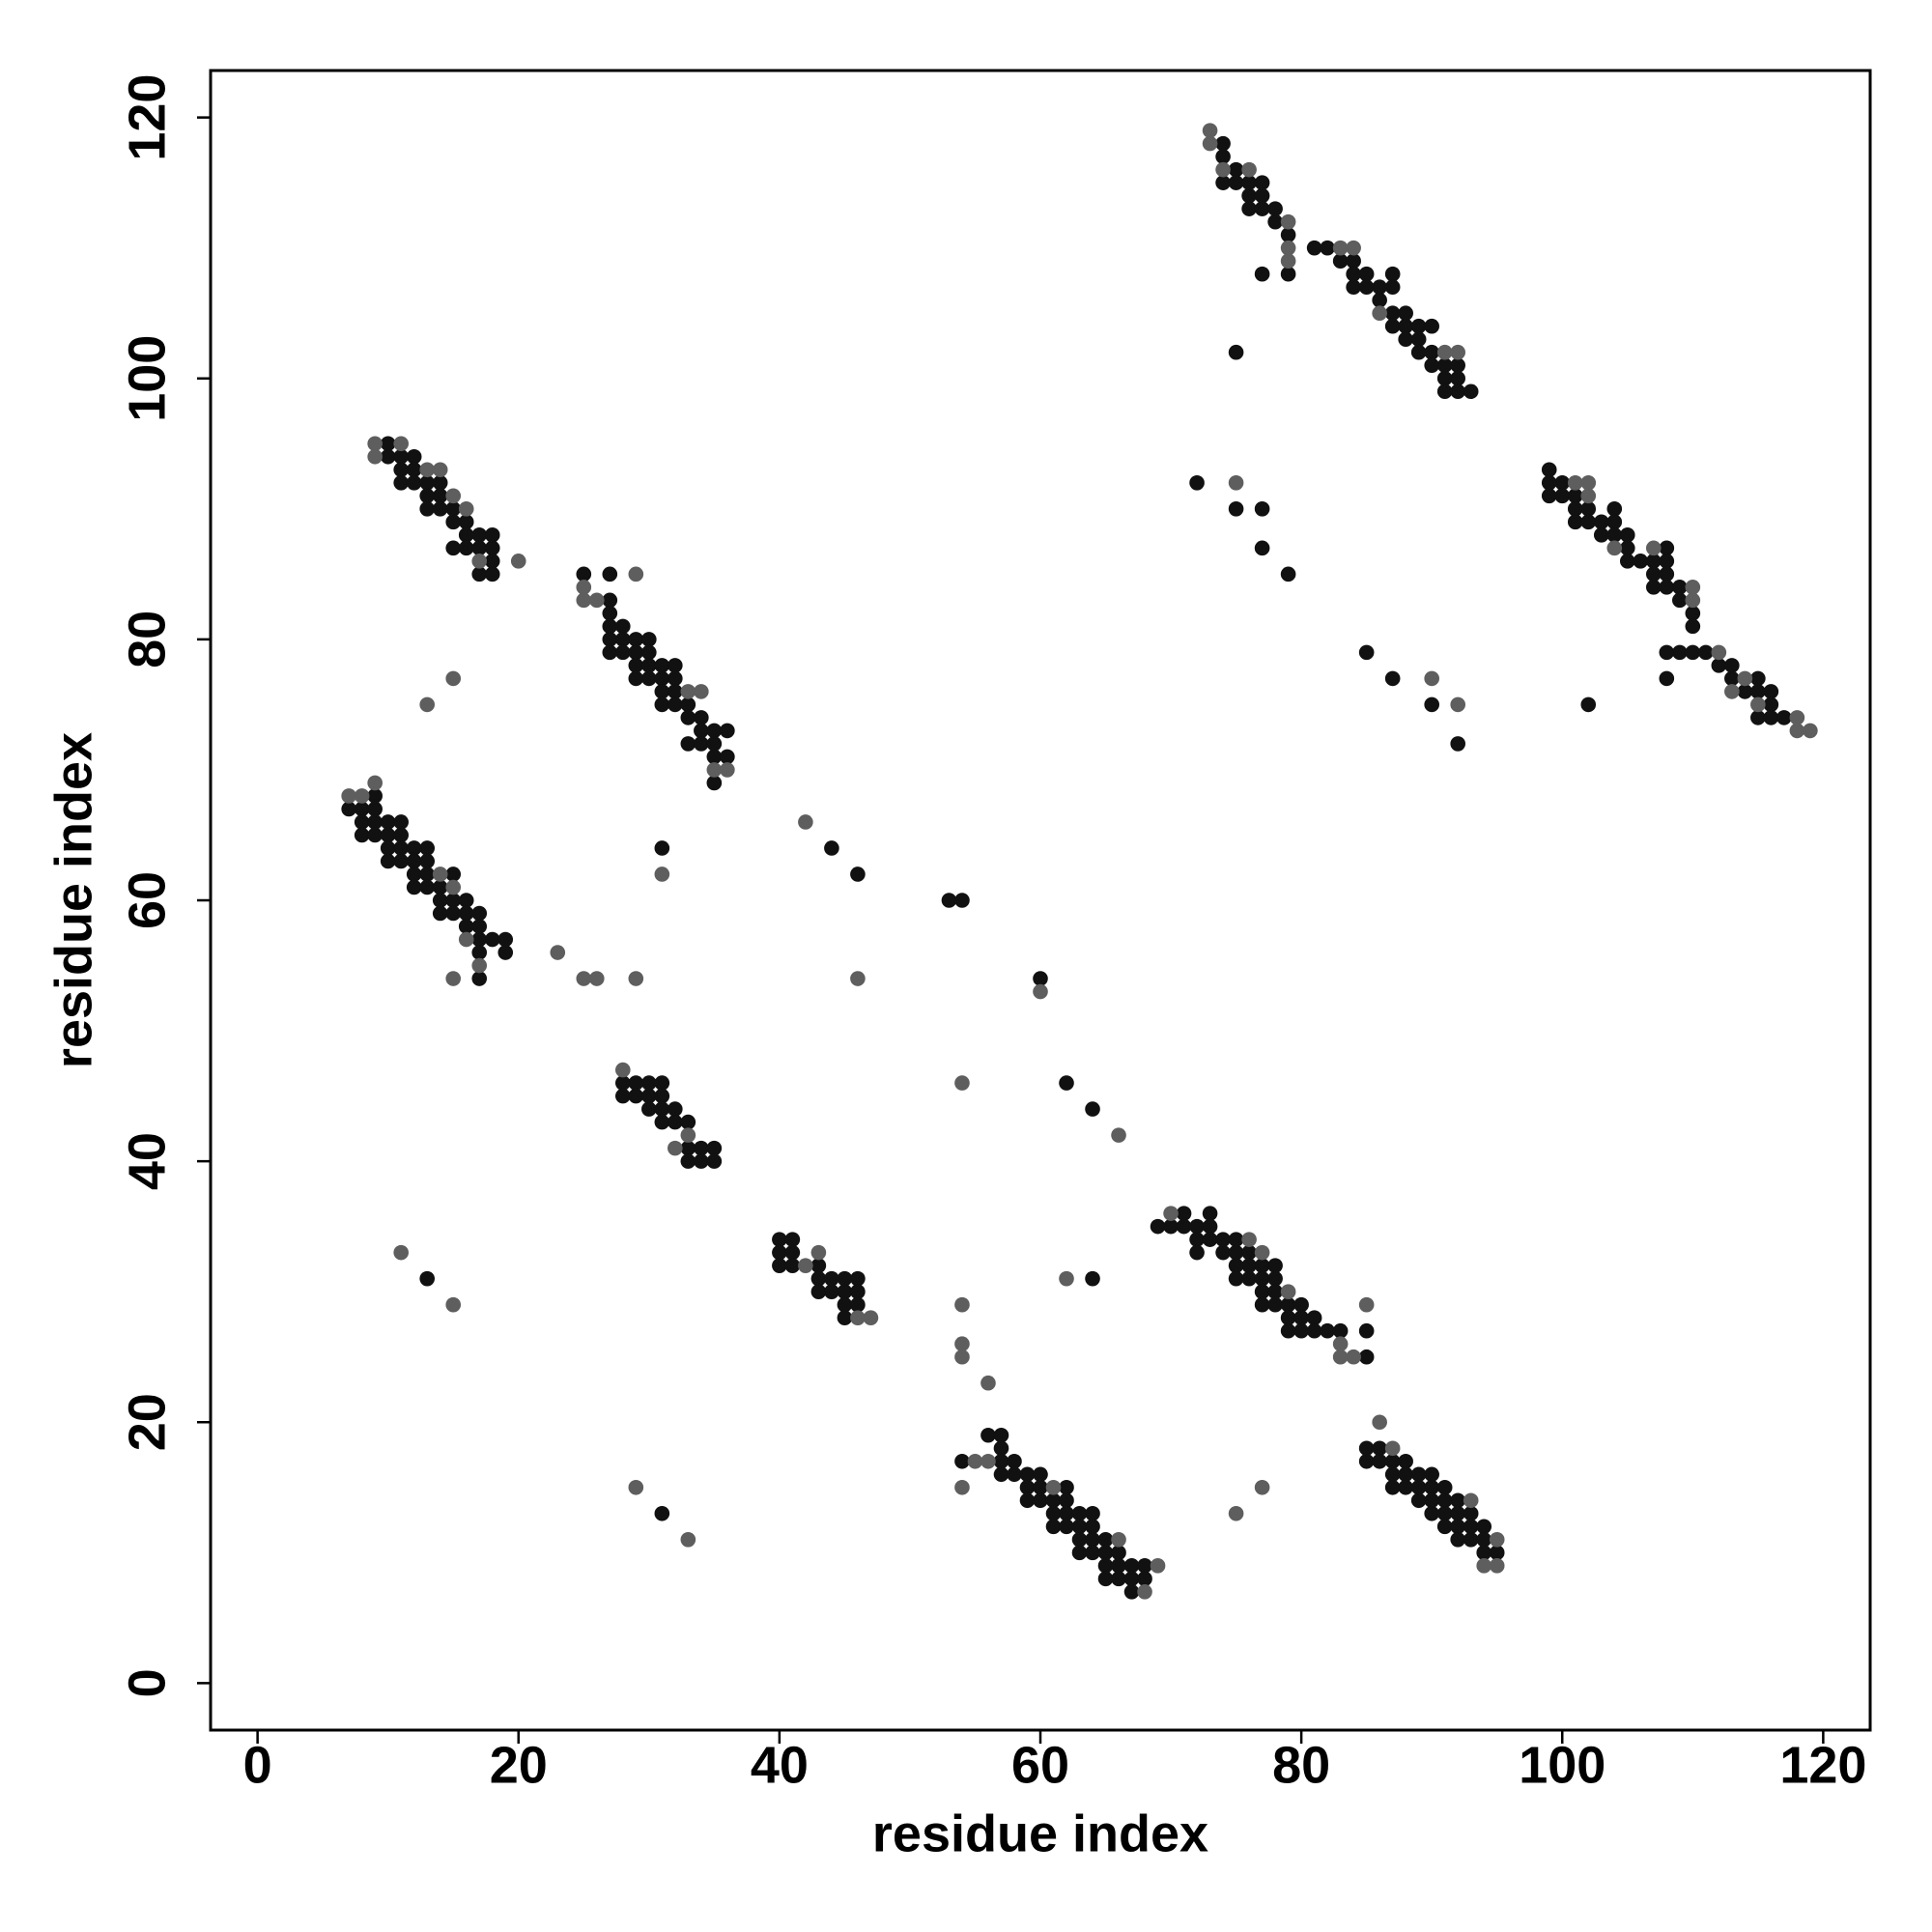  I want to click on x-tick-label: 40, so click(780, 1765).